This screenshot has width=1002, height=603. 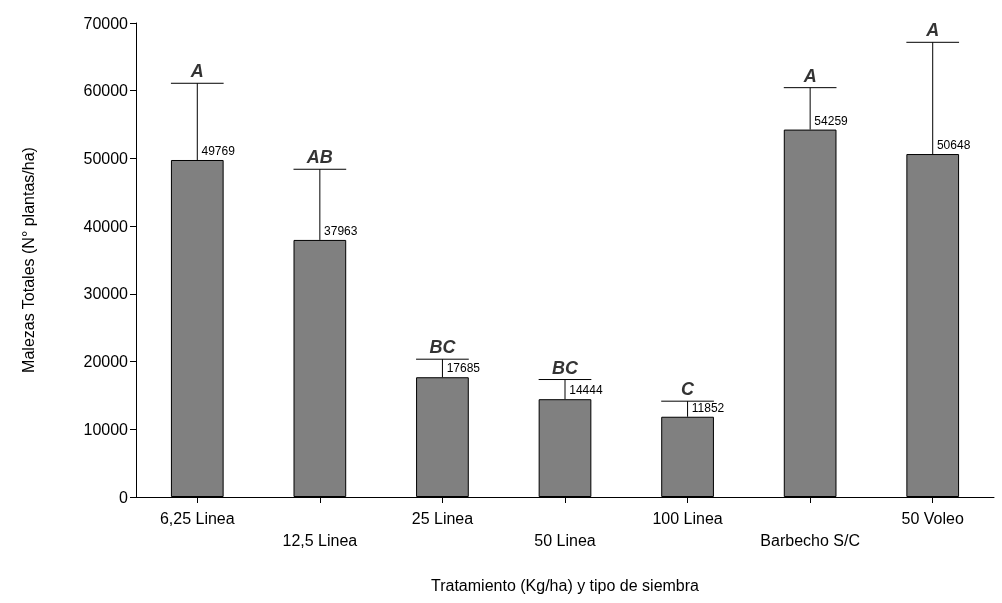 I want to click on x-tick-label: 6,25 Linea, so click(x=197, y=518).